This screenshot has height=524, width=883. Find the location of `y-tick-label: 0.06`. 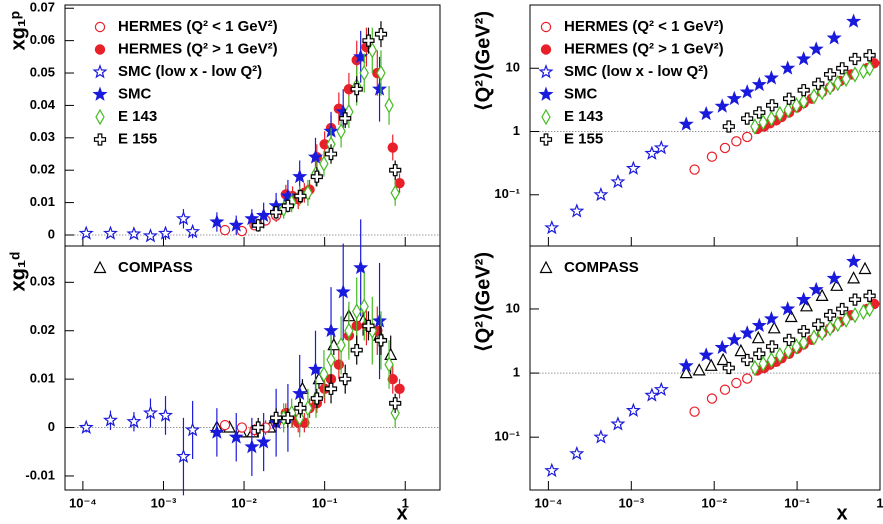

y-tick-label: 0.06 is located at coordinates (42, 39).